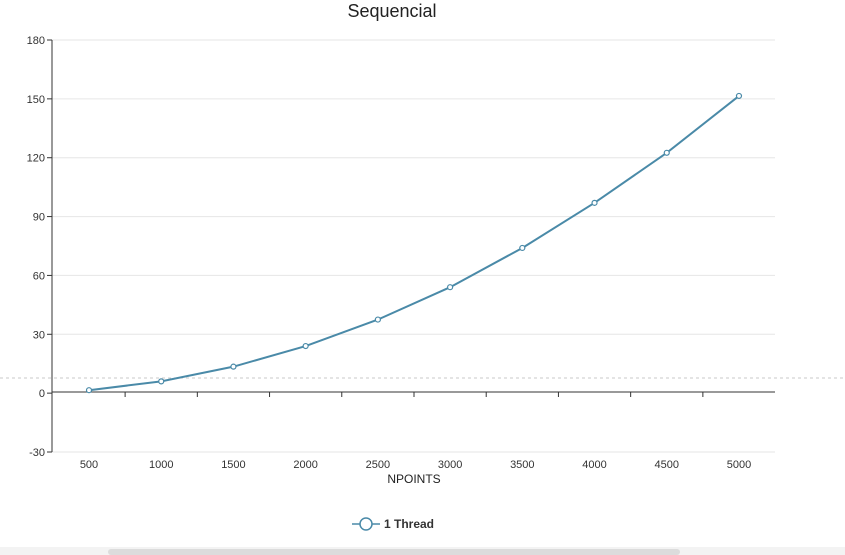 This screenshot has width=845, height=555. What do you see at coordinates (522, 465) in the screenshot?
I see `x-tick-label: 3500` at bounding box center [522, 465].